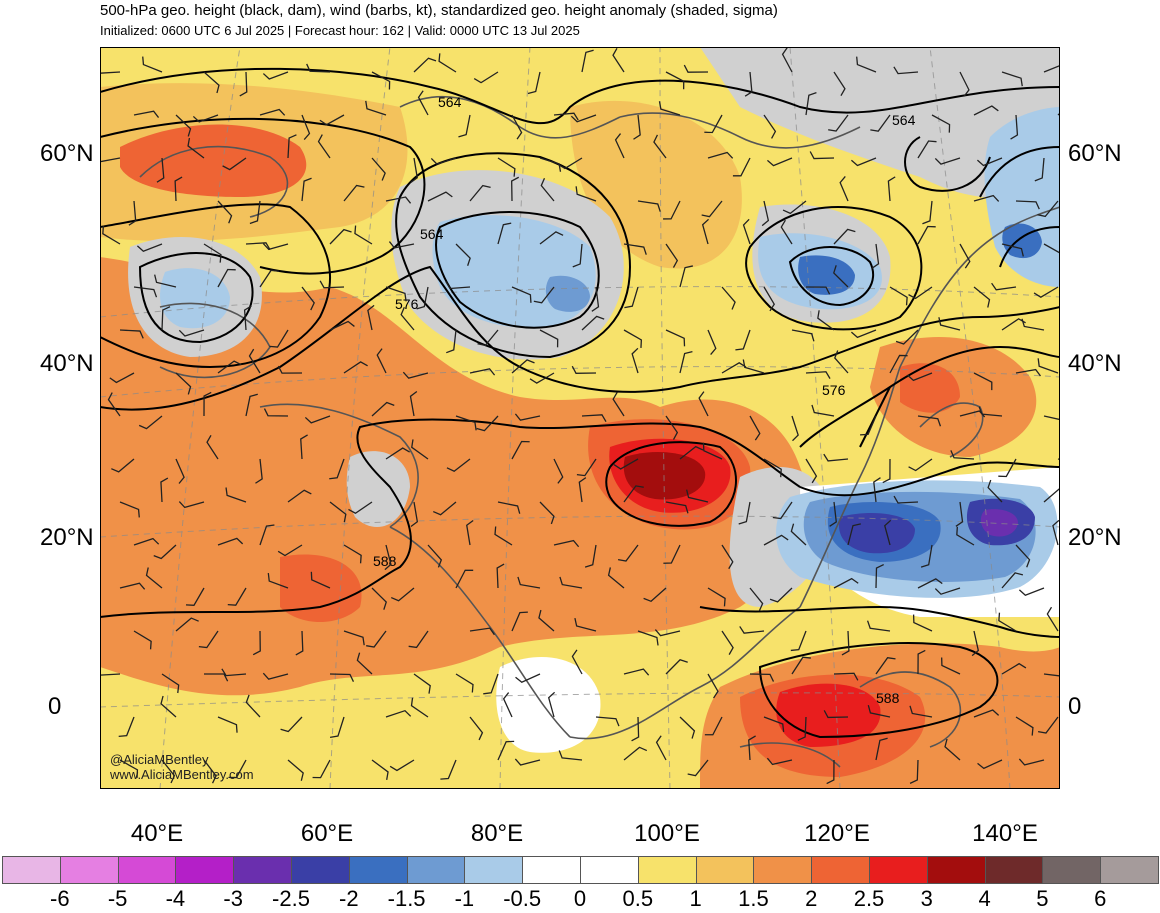 Image resolution: width=1160 pixels, height=913 pixels. I want to click on colorbar-label: -3, so click(233, 898).